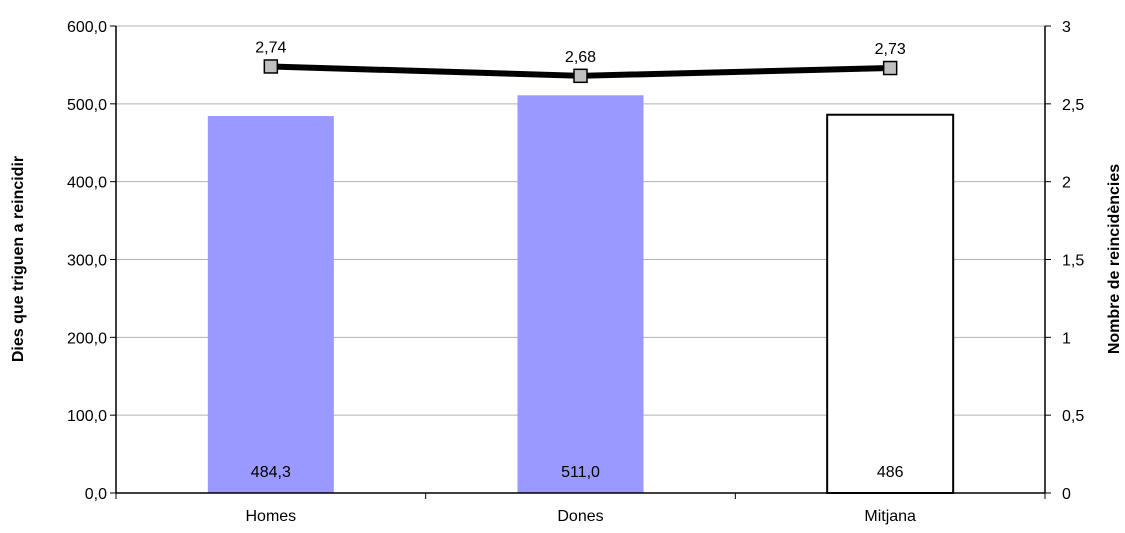 The width and height of the screenshot is (1125, 533). I want to click on y-tick-label: 0,0, so click(96, 494).